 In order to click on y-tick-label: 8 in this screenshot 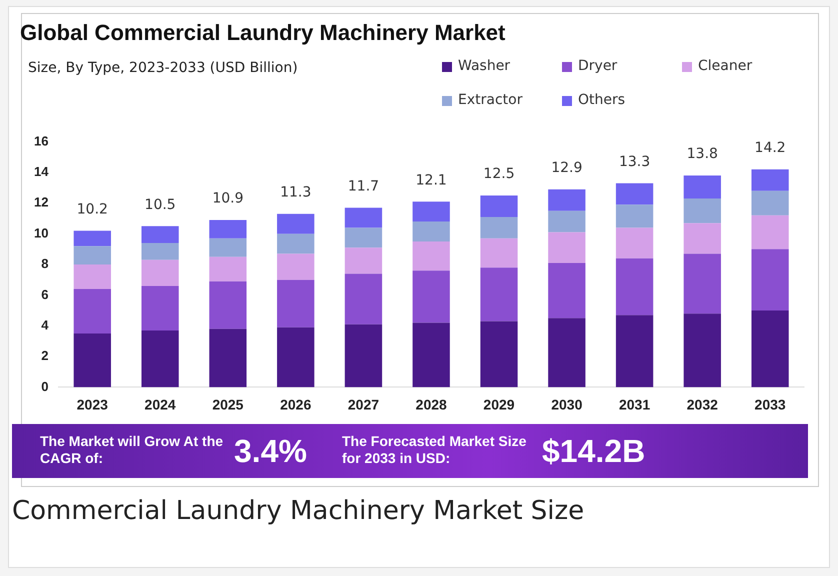, I will do `click(44, 264)`.